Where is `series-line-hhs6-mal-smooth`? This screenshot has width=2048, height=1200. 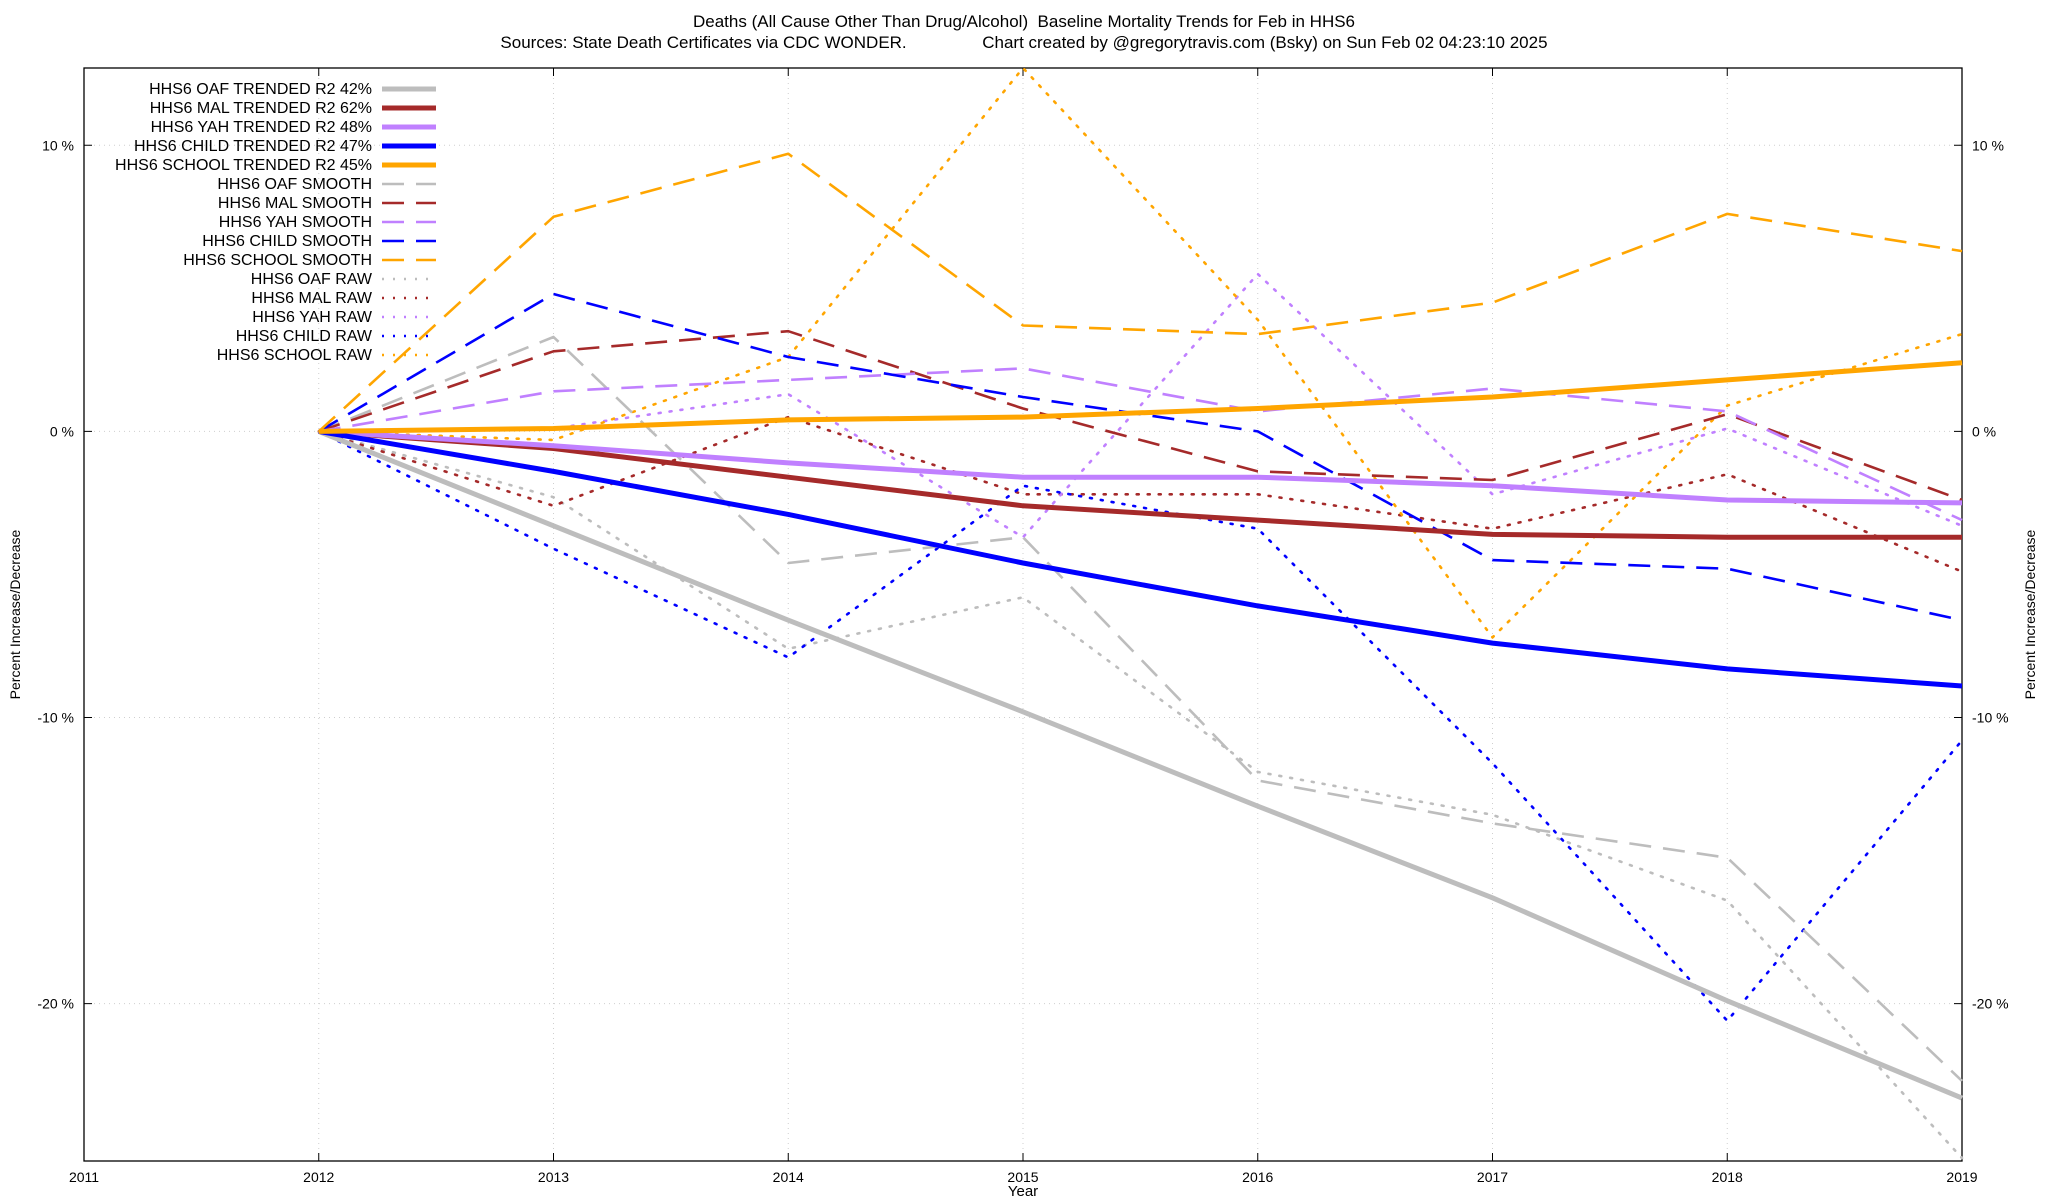 series-line-hhs6-mal-smooth is located at coordinates (1140, 415).